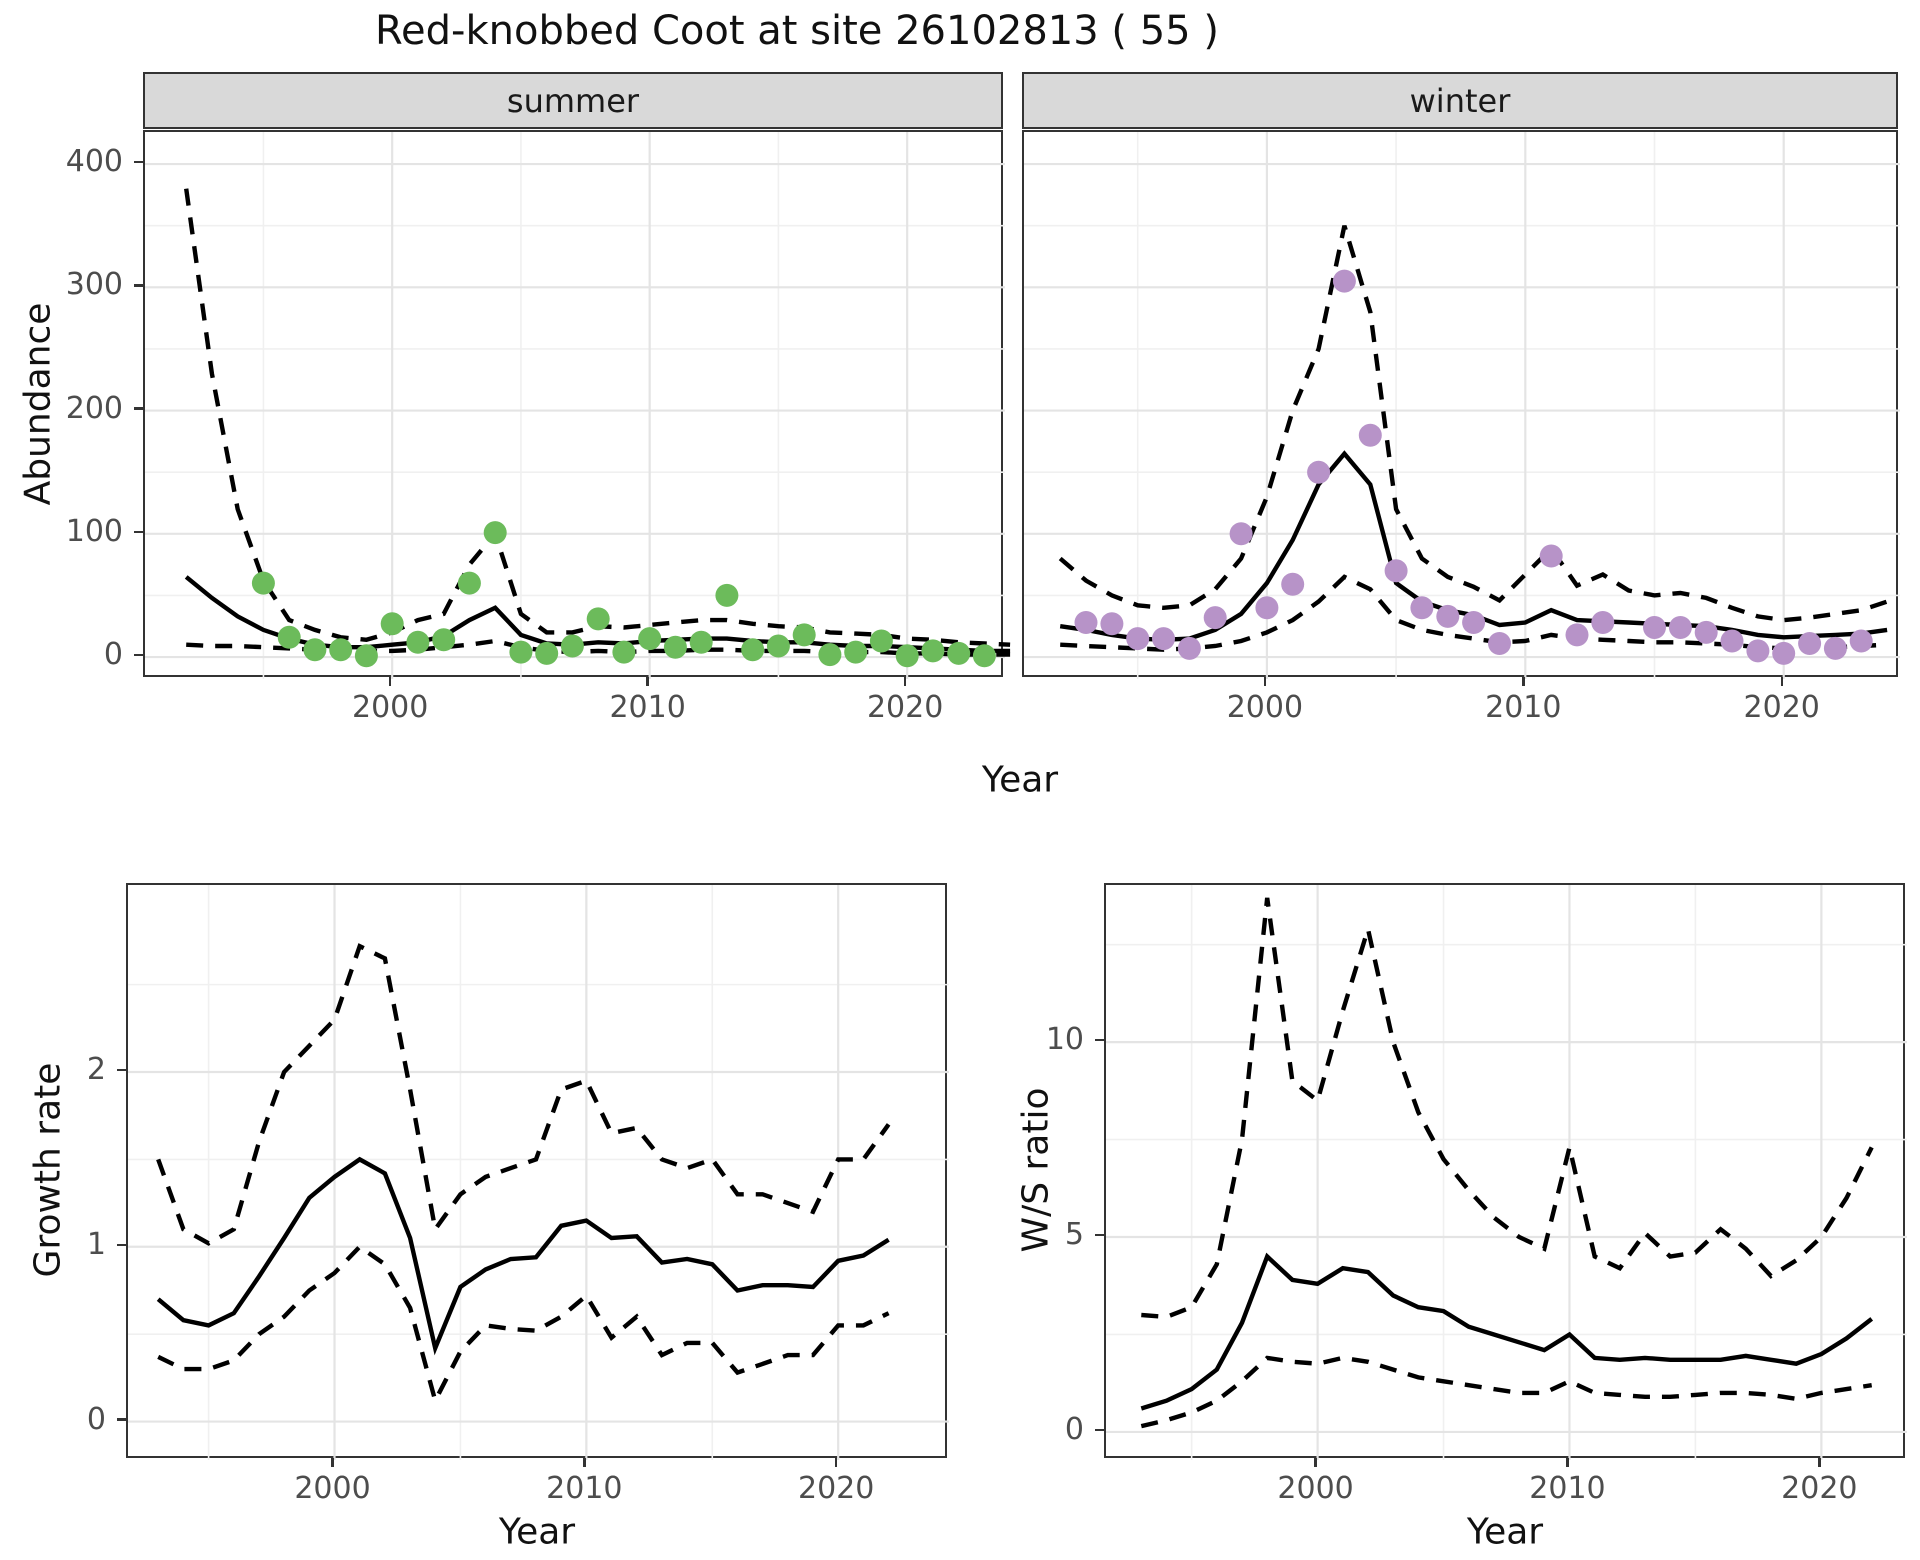 Image resolution: width=1920 pixels, height=1560 pixels. I want to click on y-tick-label: 1, so click(96, 1244).